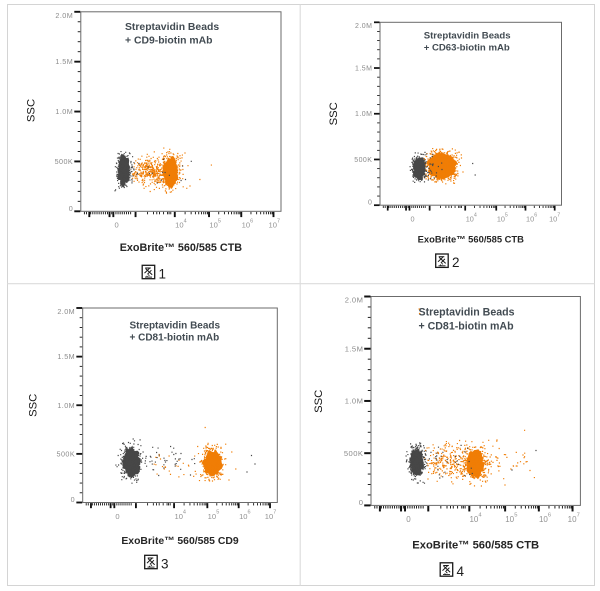  Describe the element at coordinates (165, 563) in the screenshot. I see `svg-text: 3` at that location.